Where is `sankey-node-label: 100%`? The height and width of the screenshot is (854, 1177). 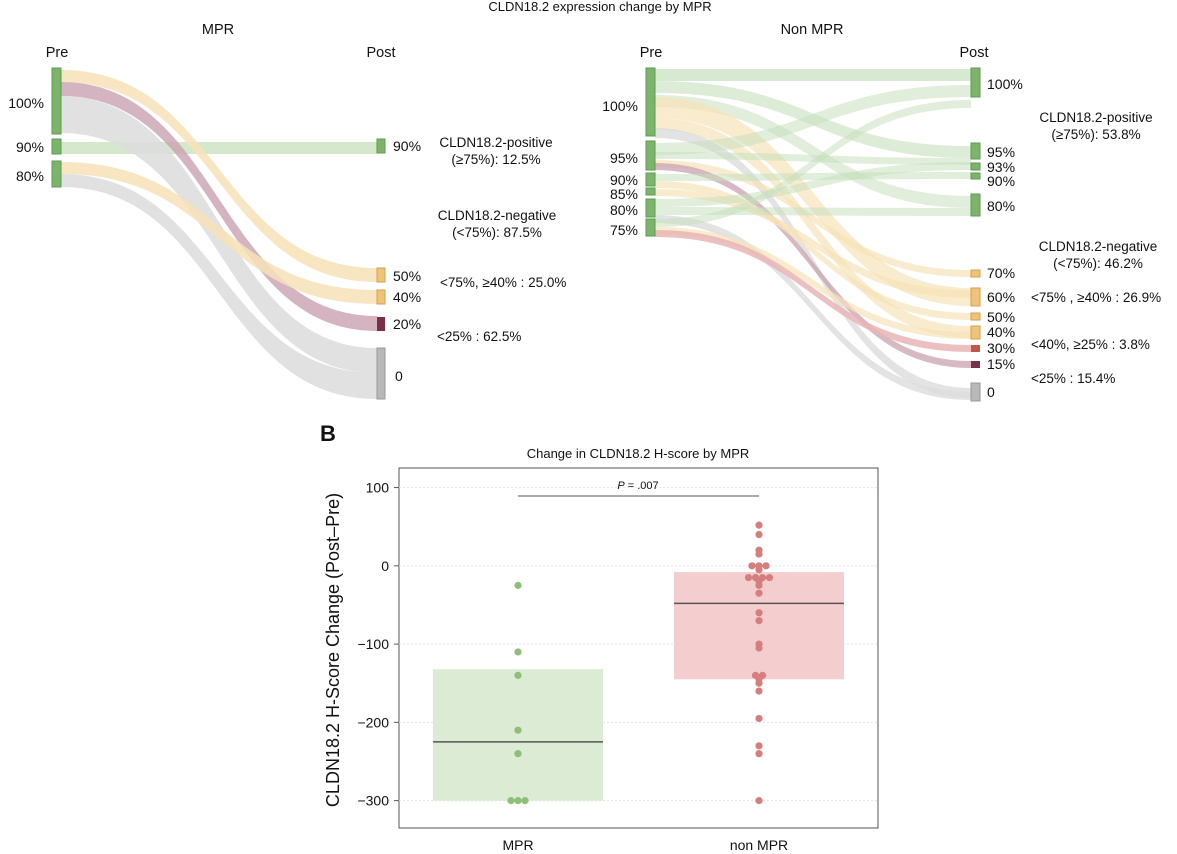 sankey-node-label: 100% is located at coordinates (620, 106).